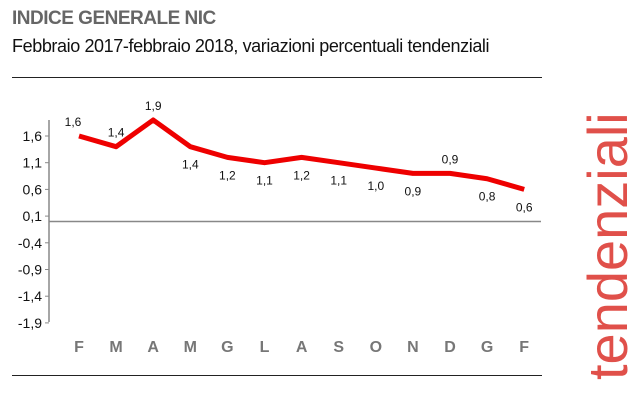 The width and height of the screenshot is (633, 408). Describe the element at coordinates (524, 207) in the screenshot. I see `data-label: 0,6` at that location.